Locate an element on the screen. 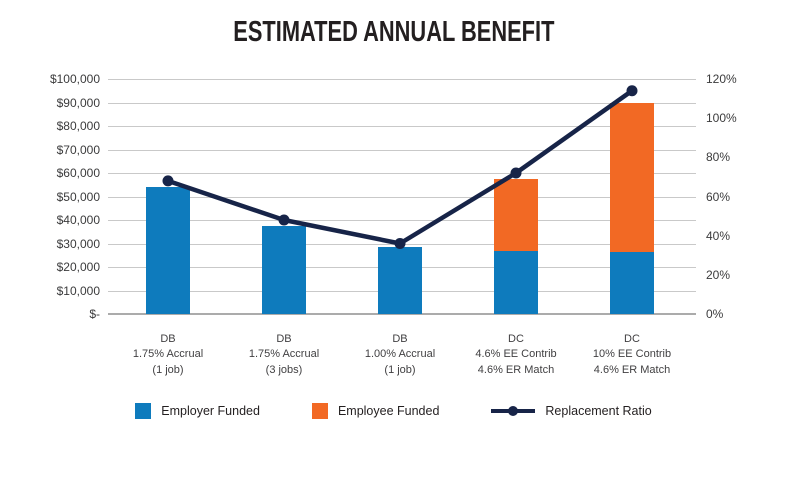 The image size is (787, 497). right-axis-tick-label: 100% is located at coordinates (721, 118).